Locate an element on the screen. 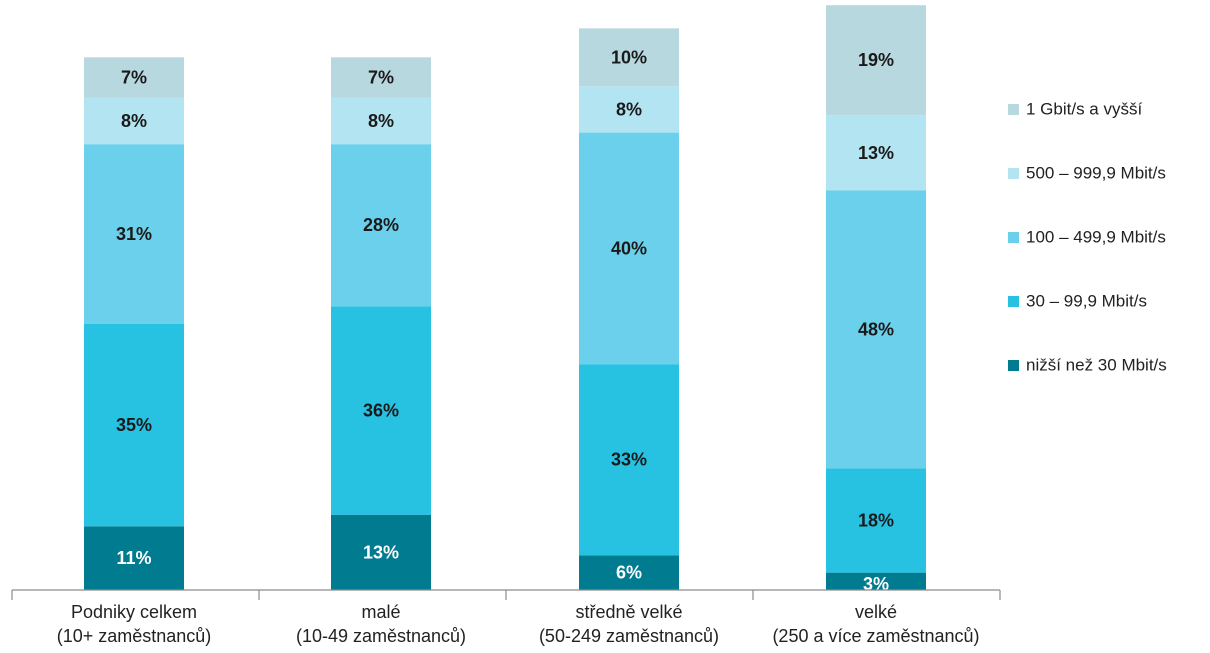  x-tick-label: (10-49 zaměstnanců) is located at coordinates (381, 636).